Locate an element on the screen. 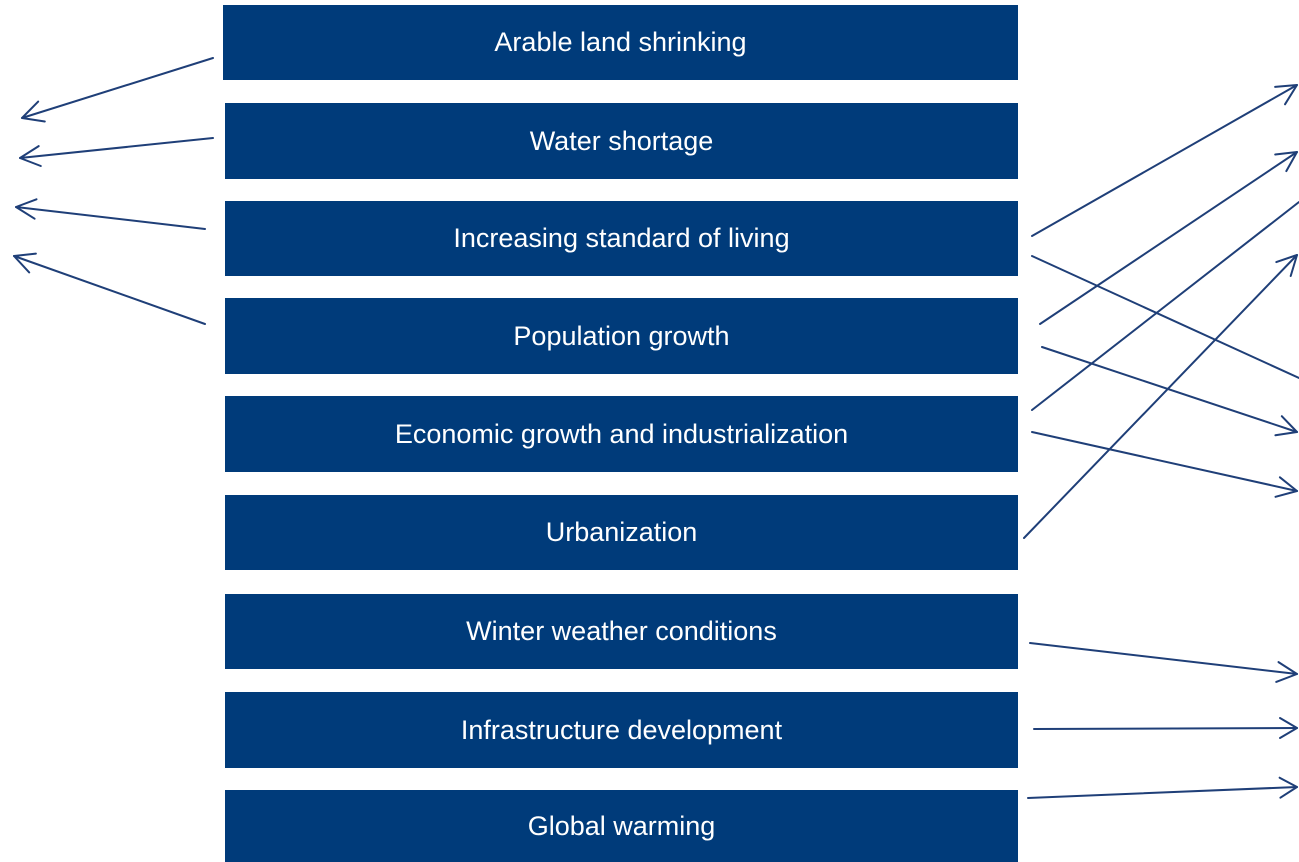 Image resolution: width=1299 pixels, height=862 pixels. factor-label: Arable land shrinking is located at coordinates (620, 42).